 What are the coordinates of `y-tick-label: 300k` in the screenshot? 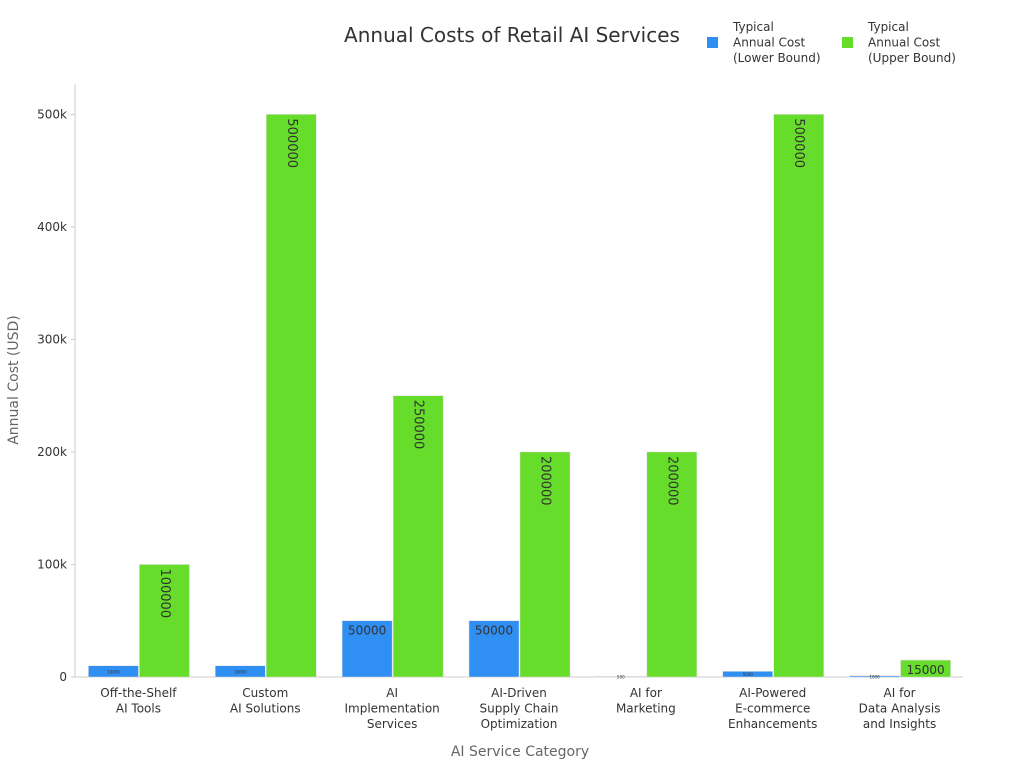 It's located at (52, 339).